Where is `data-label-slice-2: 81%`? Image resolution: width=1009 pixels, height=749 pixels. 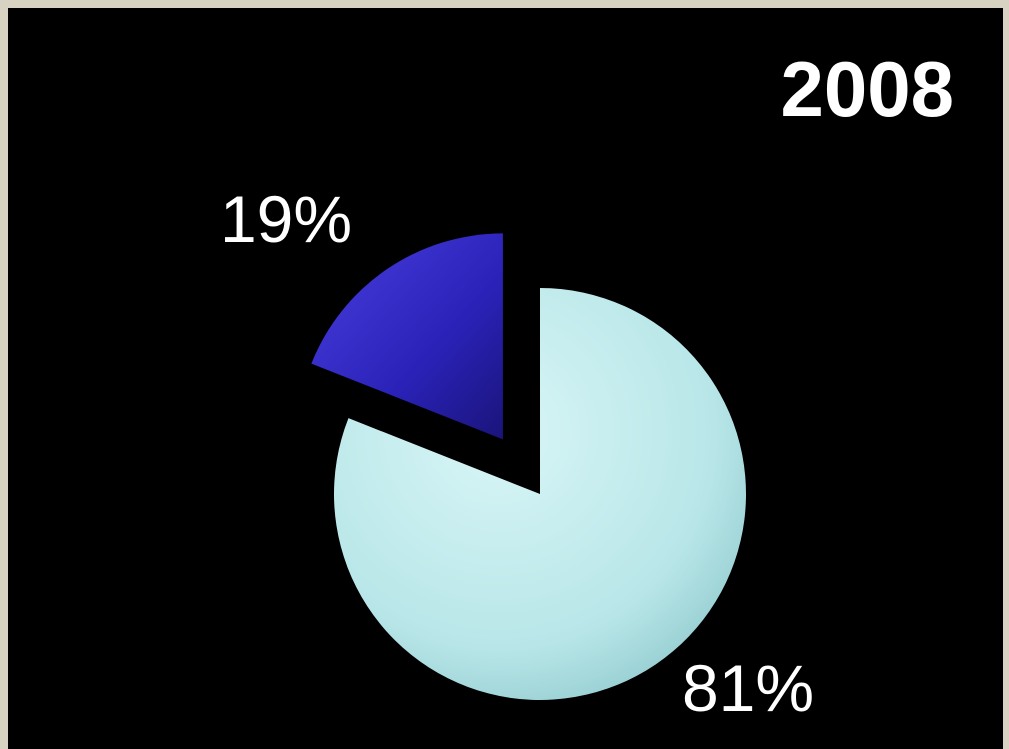 data-label-slice-2: 81% is located at coordinates (748, 688).